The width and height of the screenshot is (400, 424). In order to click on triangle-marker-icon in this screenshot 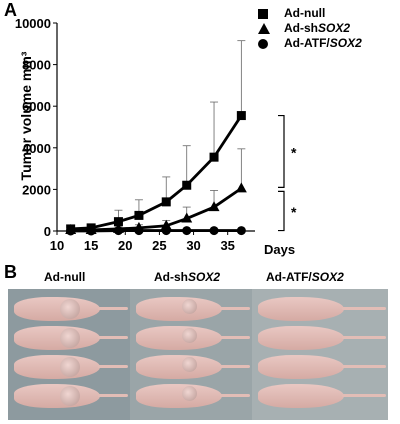, I will do `click(264, 28)`.